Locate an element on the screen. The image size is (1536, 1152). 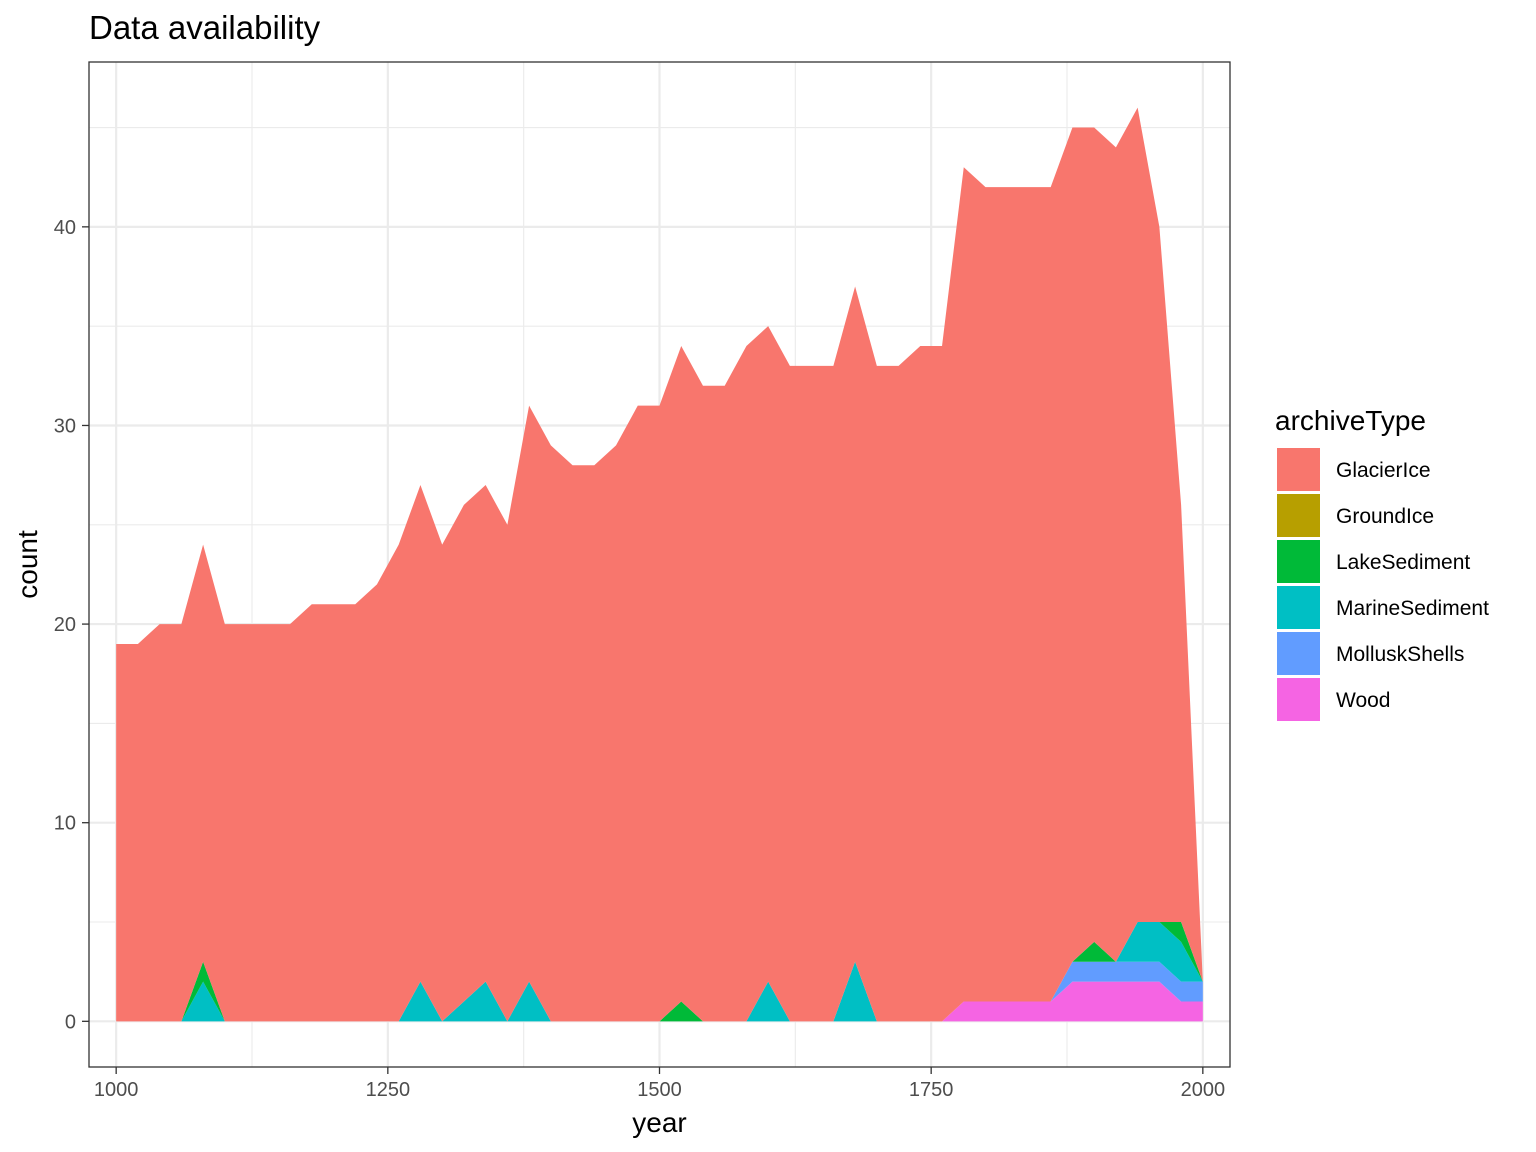
legend-item-marinesediment: MarineSediment is located at coordinates (1383, 607).